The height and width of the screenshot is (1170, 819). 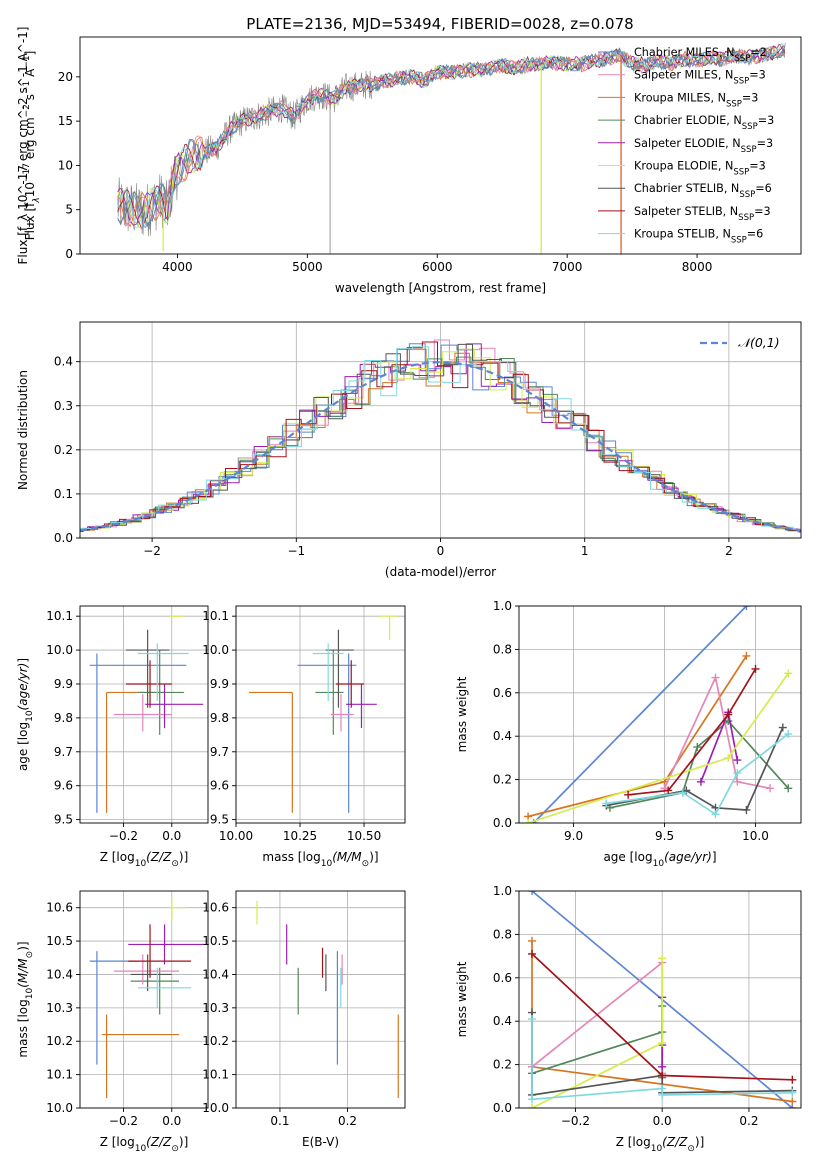 What do you see at coordinates (462, 714) in the screenshot?
I see `age-weight-ylabel: mass weight` at bounding box center [462, 714].